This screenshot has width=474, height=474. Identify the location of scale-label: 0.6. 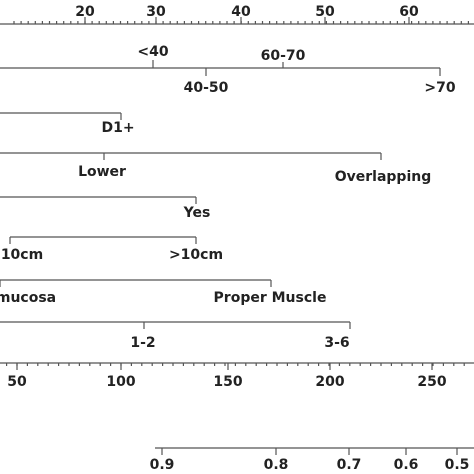
(406, 465).